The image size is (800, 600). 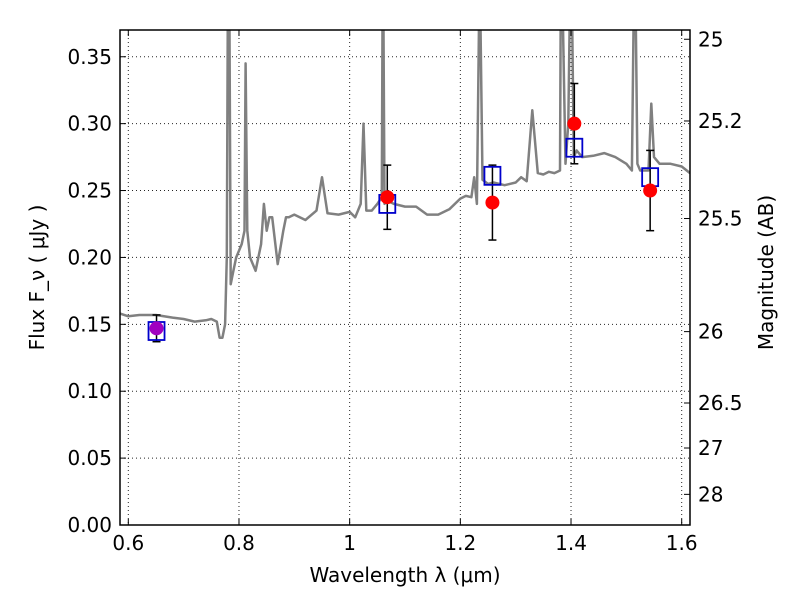 I want to click on y-tick-label: 0.25, so click(x=89, y=191).